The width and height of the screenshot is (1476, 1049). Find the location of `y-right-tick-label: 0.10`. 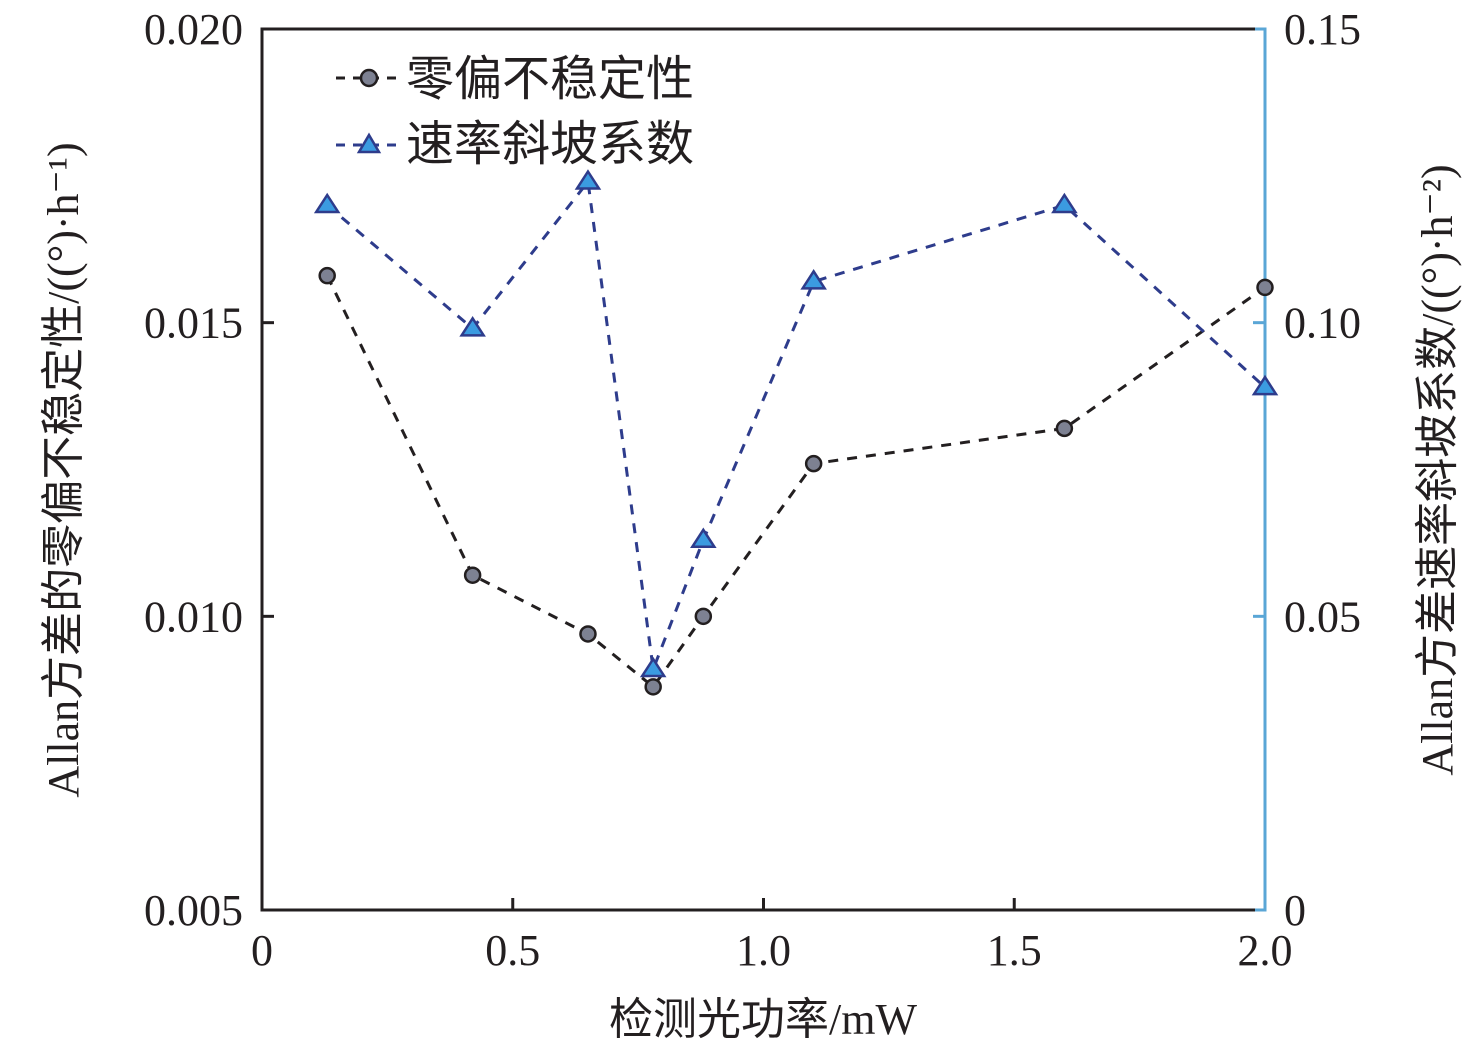

y-right-tick-label: 0.10 is located at coordinates (1322, 323).